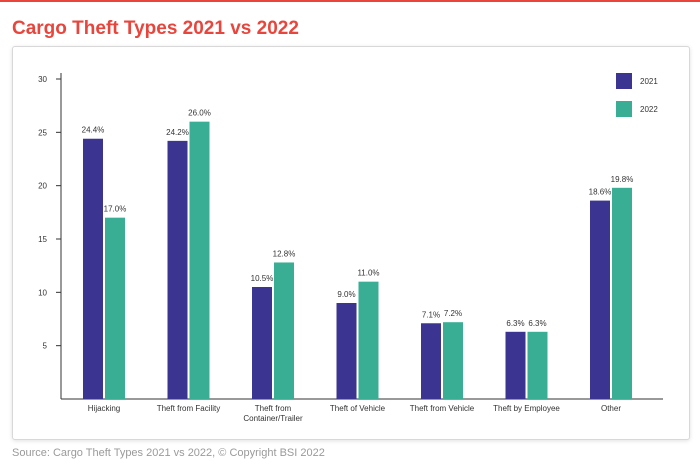 This screenshot has width=700, height=468. What do you see at coordinates (177, 132) in the screenshot?
I see `data-label: 24.2%` at bounding box center [177, 132].